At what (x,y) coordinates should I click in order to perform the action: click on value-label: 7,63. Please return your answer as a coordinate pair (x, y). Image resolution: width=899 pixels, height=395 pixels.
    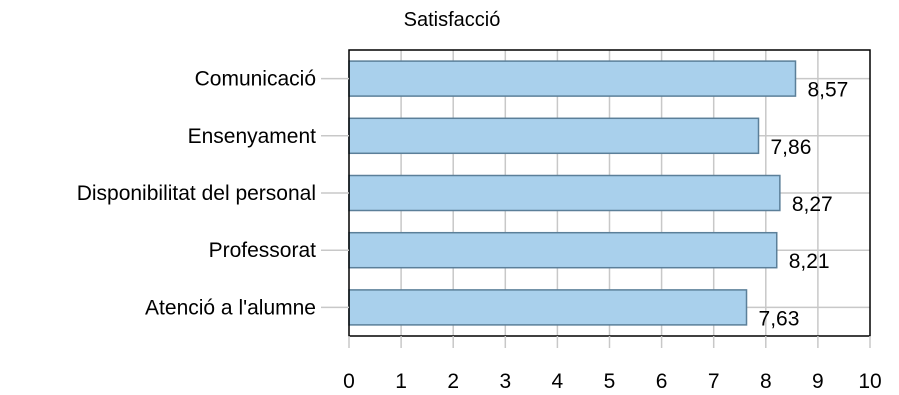
    Looking at the image, I should click on (779, 318).